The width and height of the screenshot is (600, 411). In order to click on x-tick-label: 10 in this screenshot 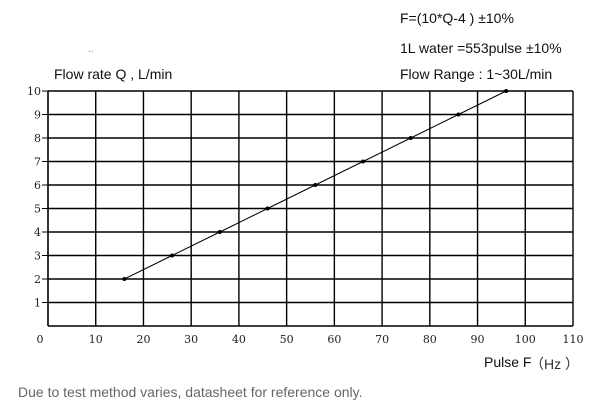, I will do `click(96, 339)`.